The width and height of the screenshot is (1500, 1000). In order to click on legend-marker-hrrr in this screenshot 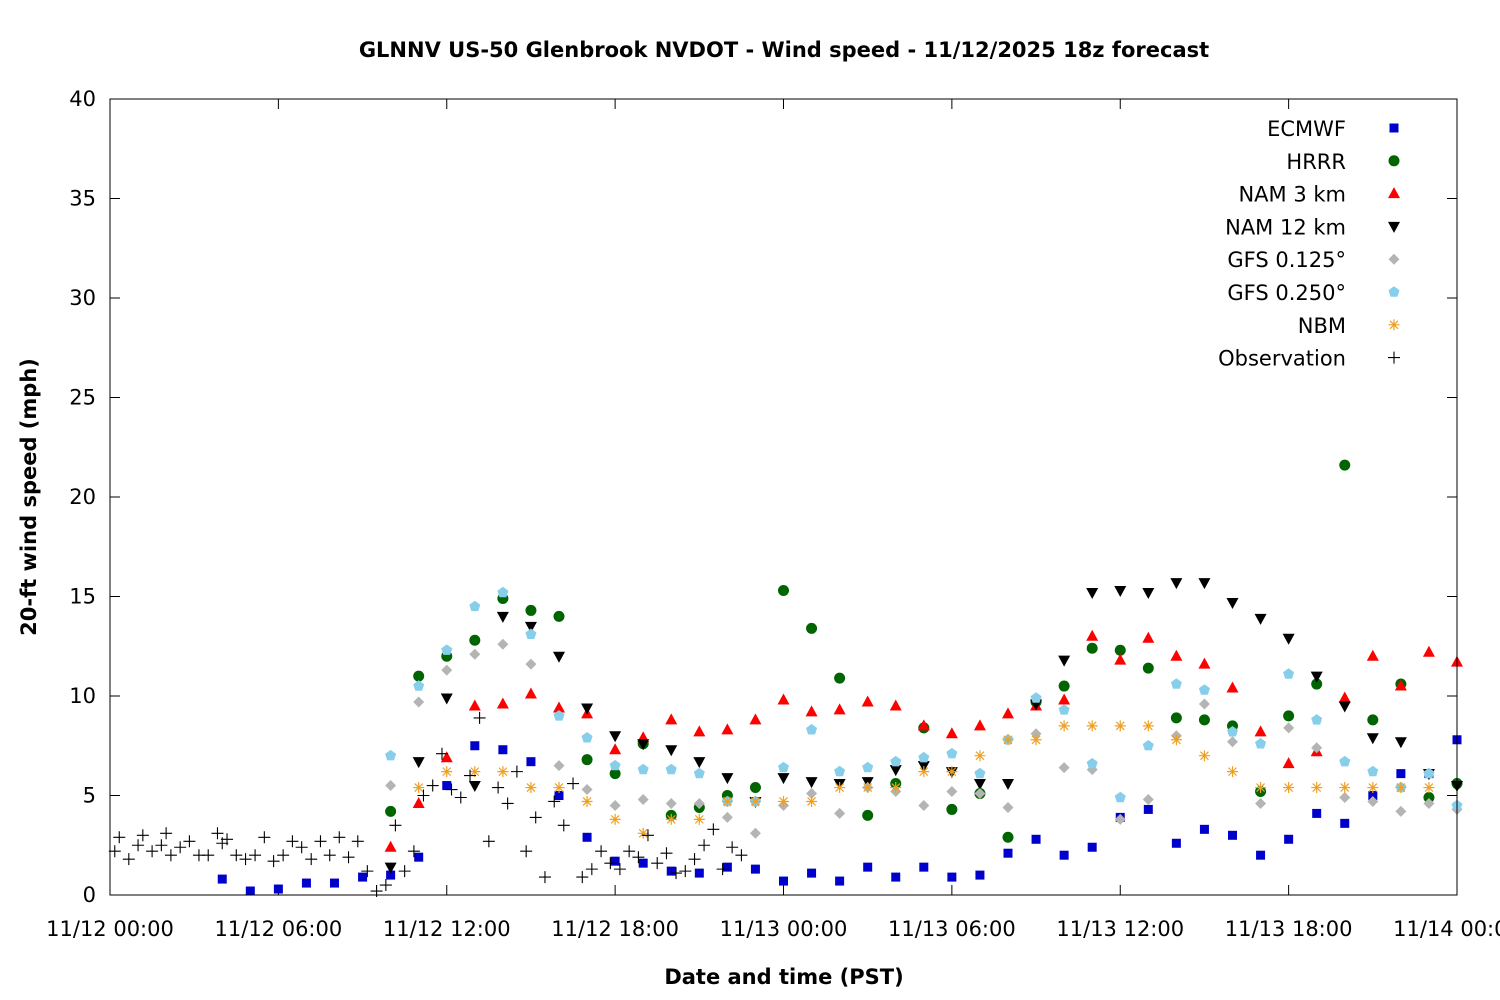, I will do `click(1394, 161)`.